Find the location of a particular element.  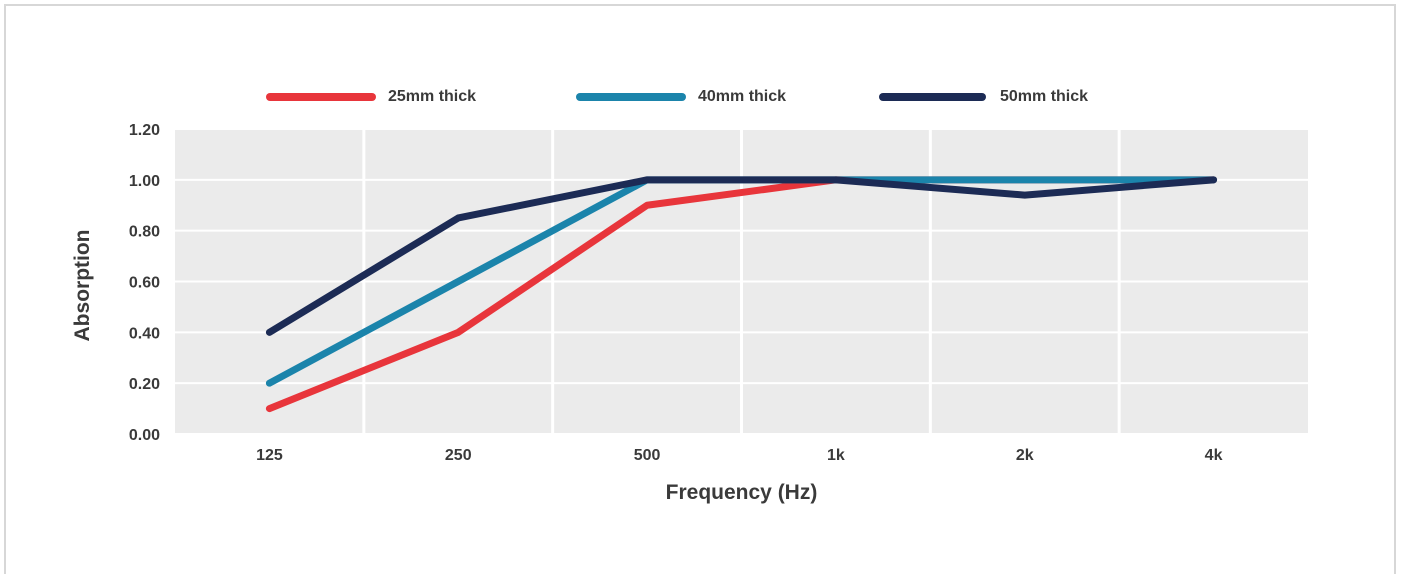

legend-label: 25mm thick is located at coordinates (432, 96).